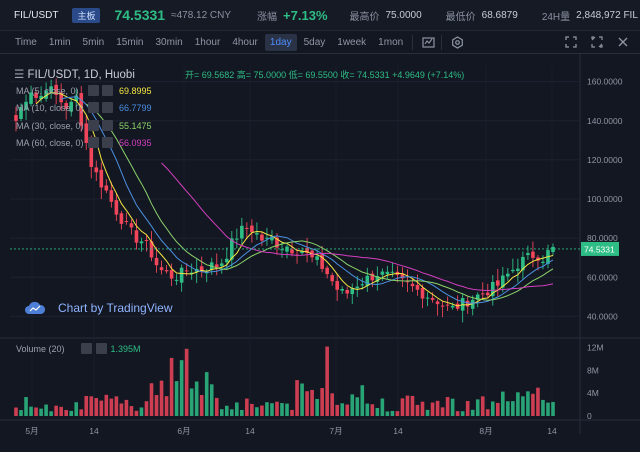  What do you see at coordinates (130, 42) in the screenshot?
I see `tf-15min: 15min` at bounding box center [130, 42].